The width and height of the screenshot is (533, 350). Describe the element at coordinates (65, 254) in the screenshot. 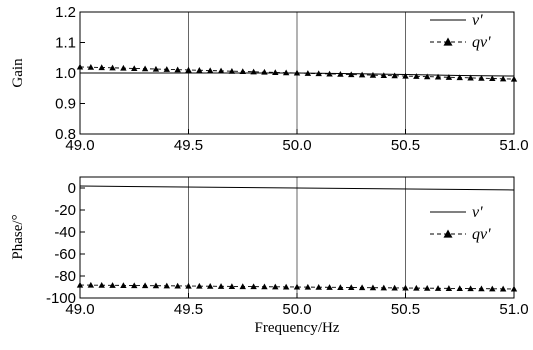

I see `y-tick-label: -60` at that location.